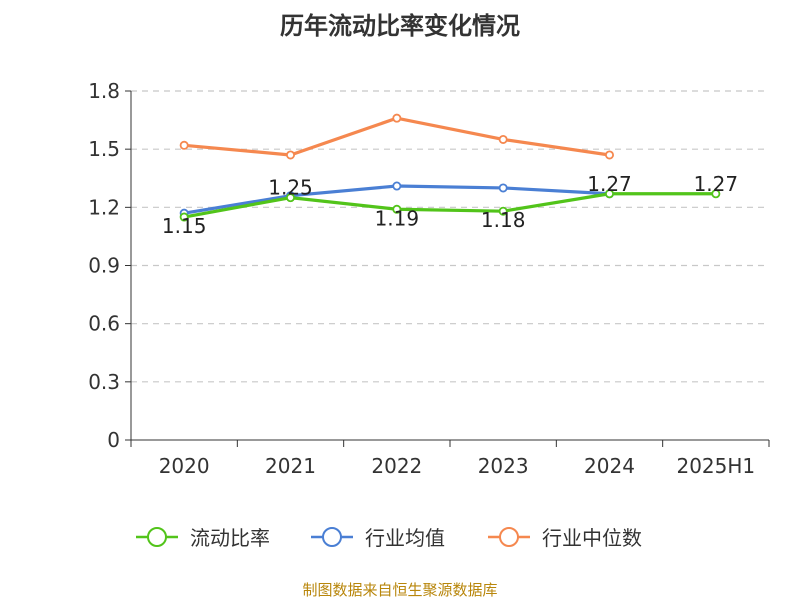 This screenshot has height=600, width=800. What do you see at coordinates (184, 466) in the screenshot?
I see `x-tick-label: 2020` at bounding box center [184, 466].